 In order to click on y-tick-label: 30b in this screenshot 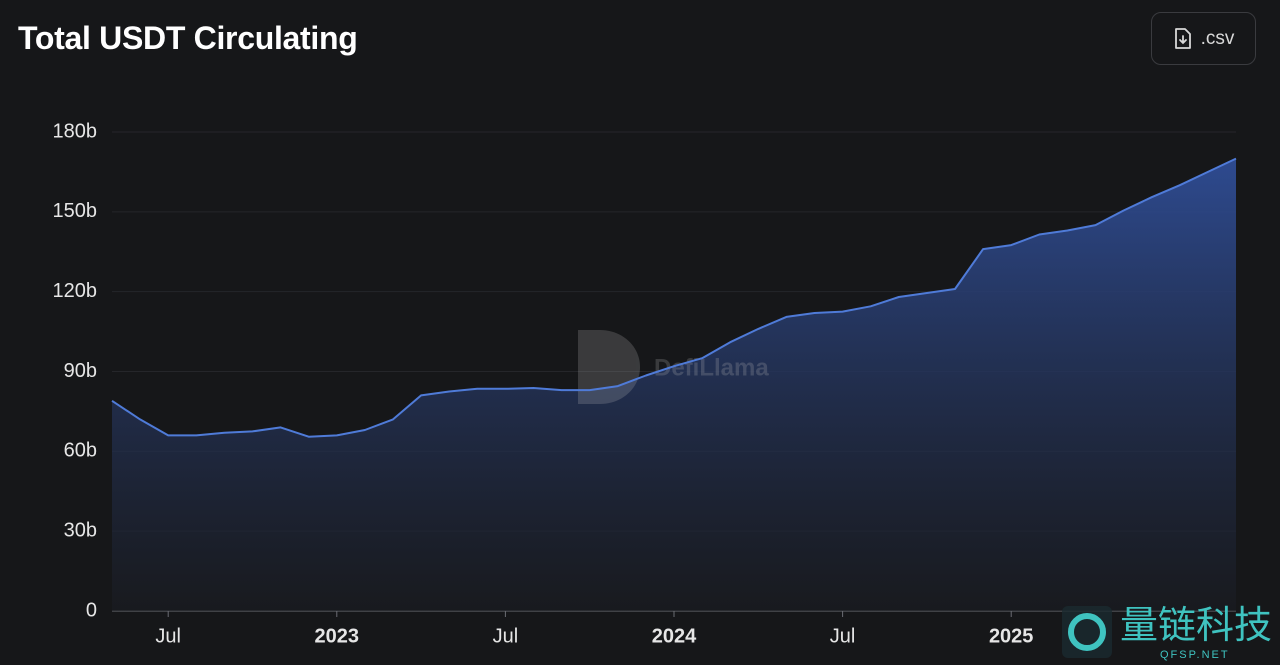, I will do `click(80, 530)`.